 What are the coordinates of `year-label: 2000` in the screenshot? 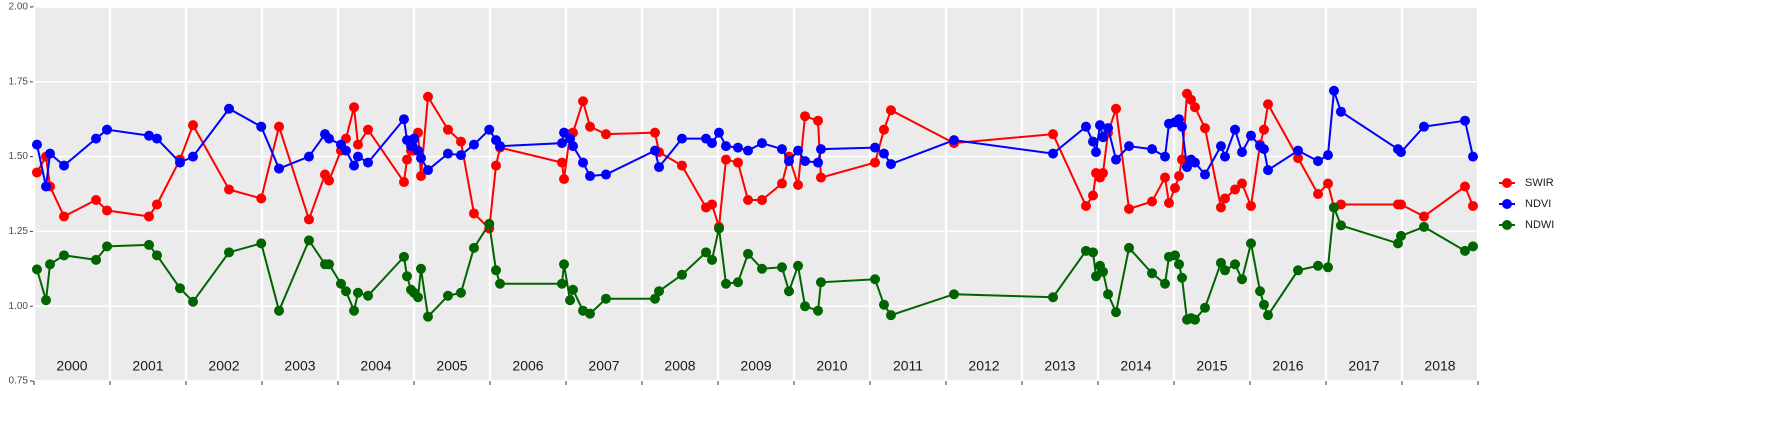 It's located at (71, 366).